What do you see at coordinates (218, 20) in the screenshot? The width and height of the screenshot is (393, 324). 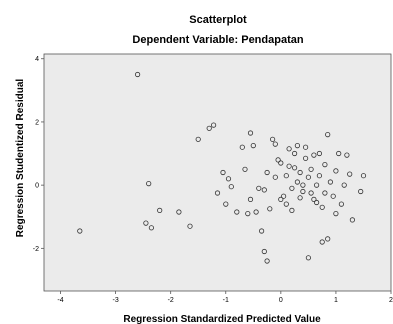 I see `chart-title: Scatterplot` at bounding box center [218, 20].